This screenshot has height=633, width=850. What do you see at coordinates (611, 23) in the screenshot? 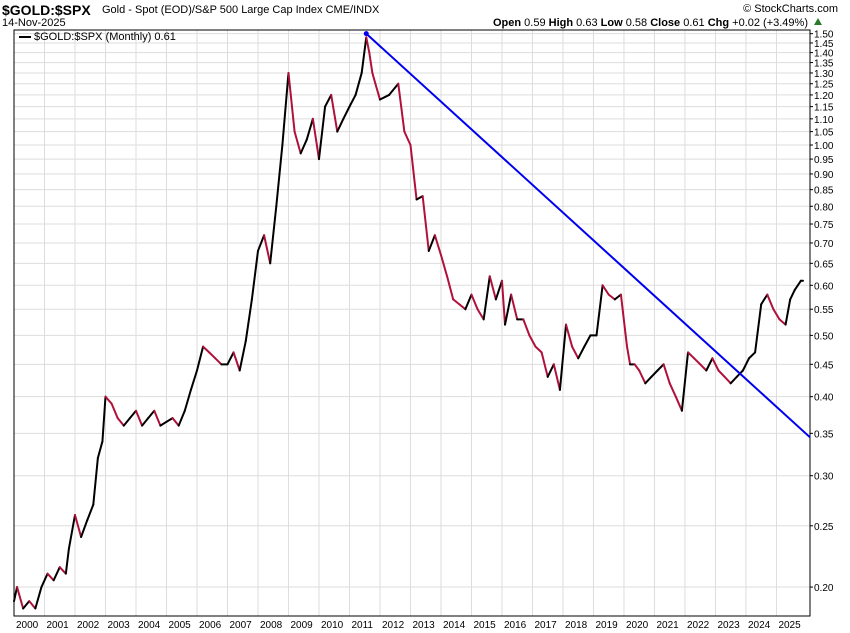
I see `low-label: Low` at bounding box center [611, 23].